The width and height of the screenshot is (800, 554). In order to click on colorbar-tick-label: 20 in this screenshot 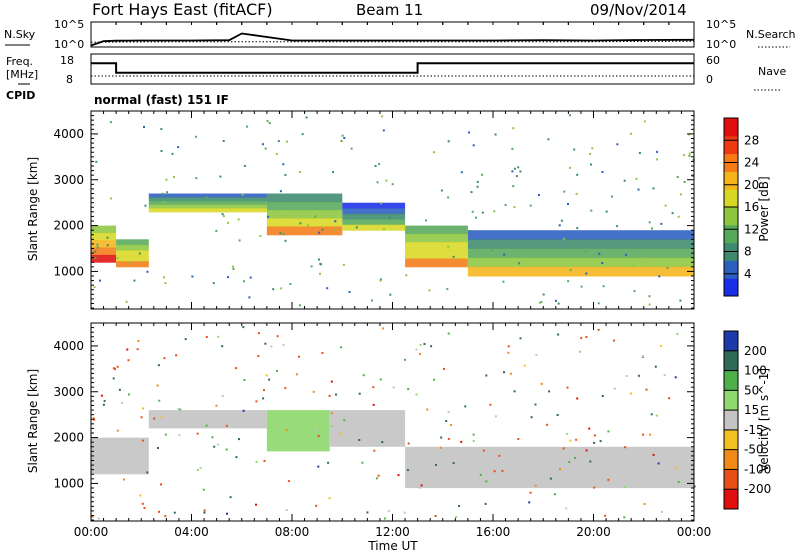, I will do `click(751, 185)`.